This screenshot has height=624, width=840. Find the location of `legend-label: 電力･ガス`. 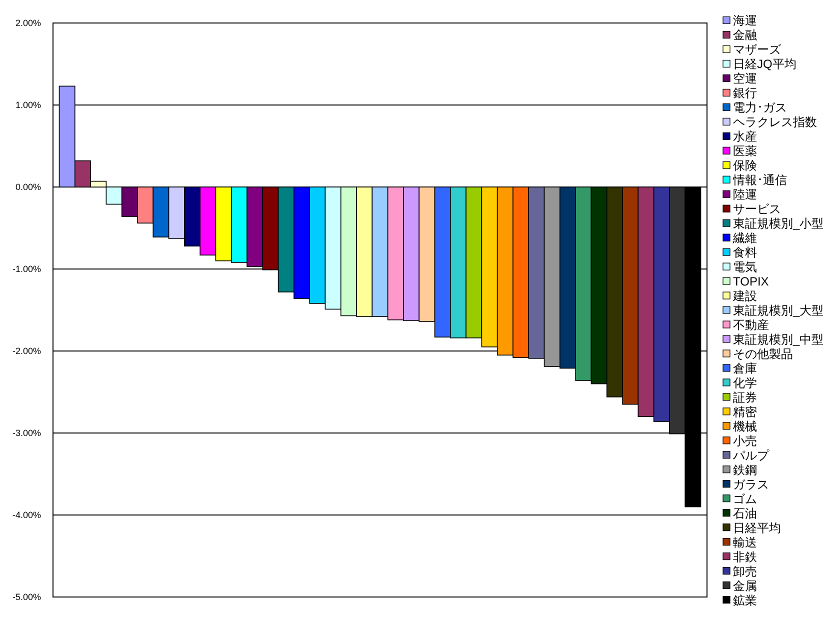

legend-label: 電力･ガス is located at coordinates (760, 107).